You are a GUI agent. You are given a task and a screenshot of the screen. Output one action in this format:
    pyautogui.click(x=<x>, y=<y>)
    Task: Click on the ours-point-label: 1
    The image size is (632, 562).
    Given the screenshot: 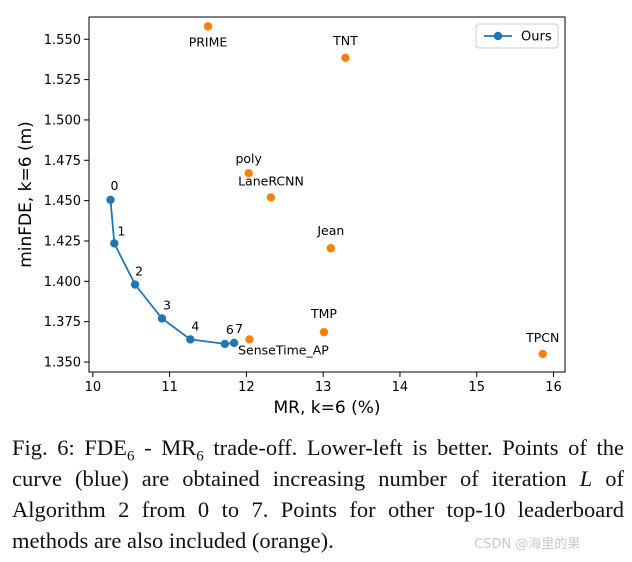 What is the action you would take?
    pyautogui.click(x=121, y=230)
    